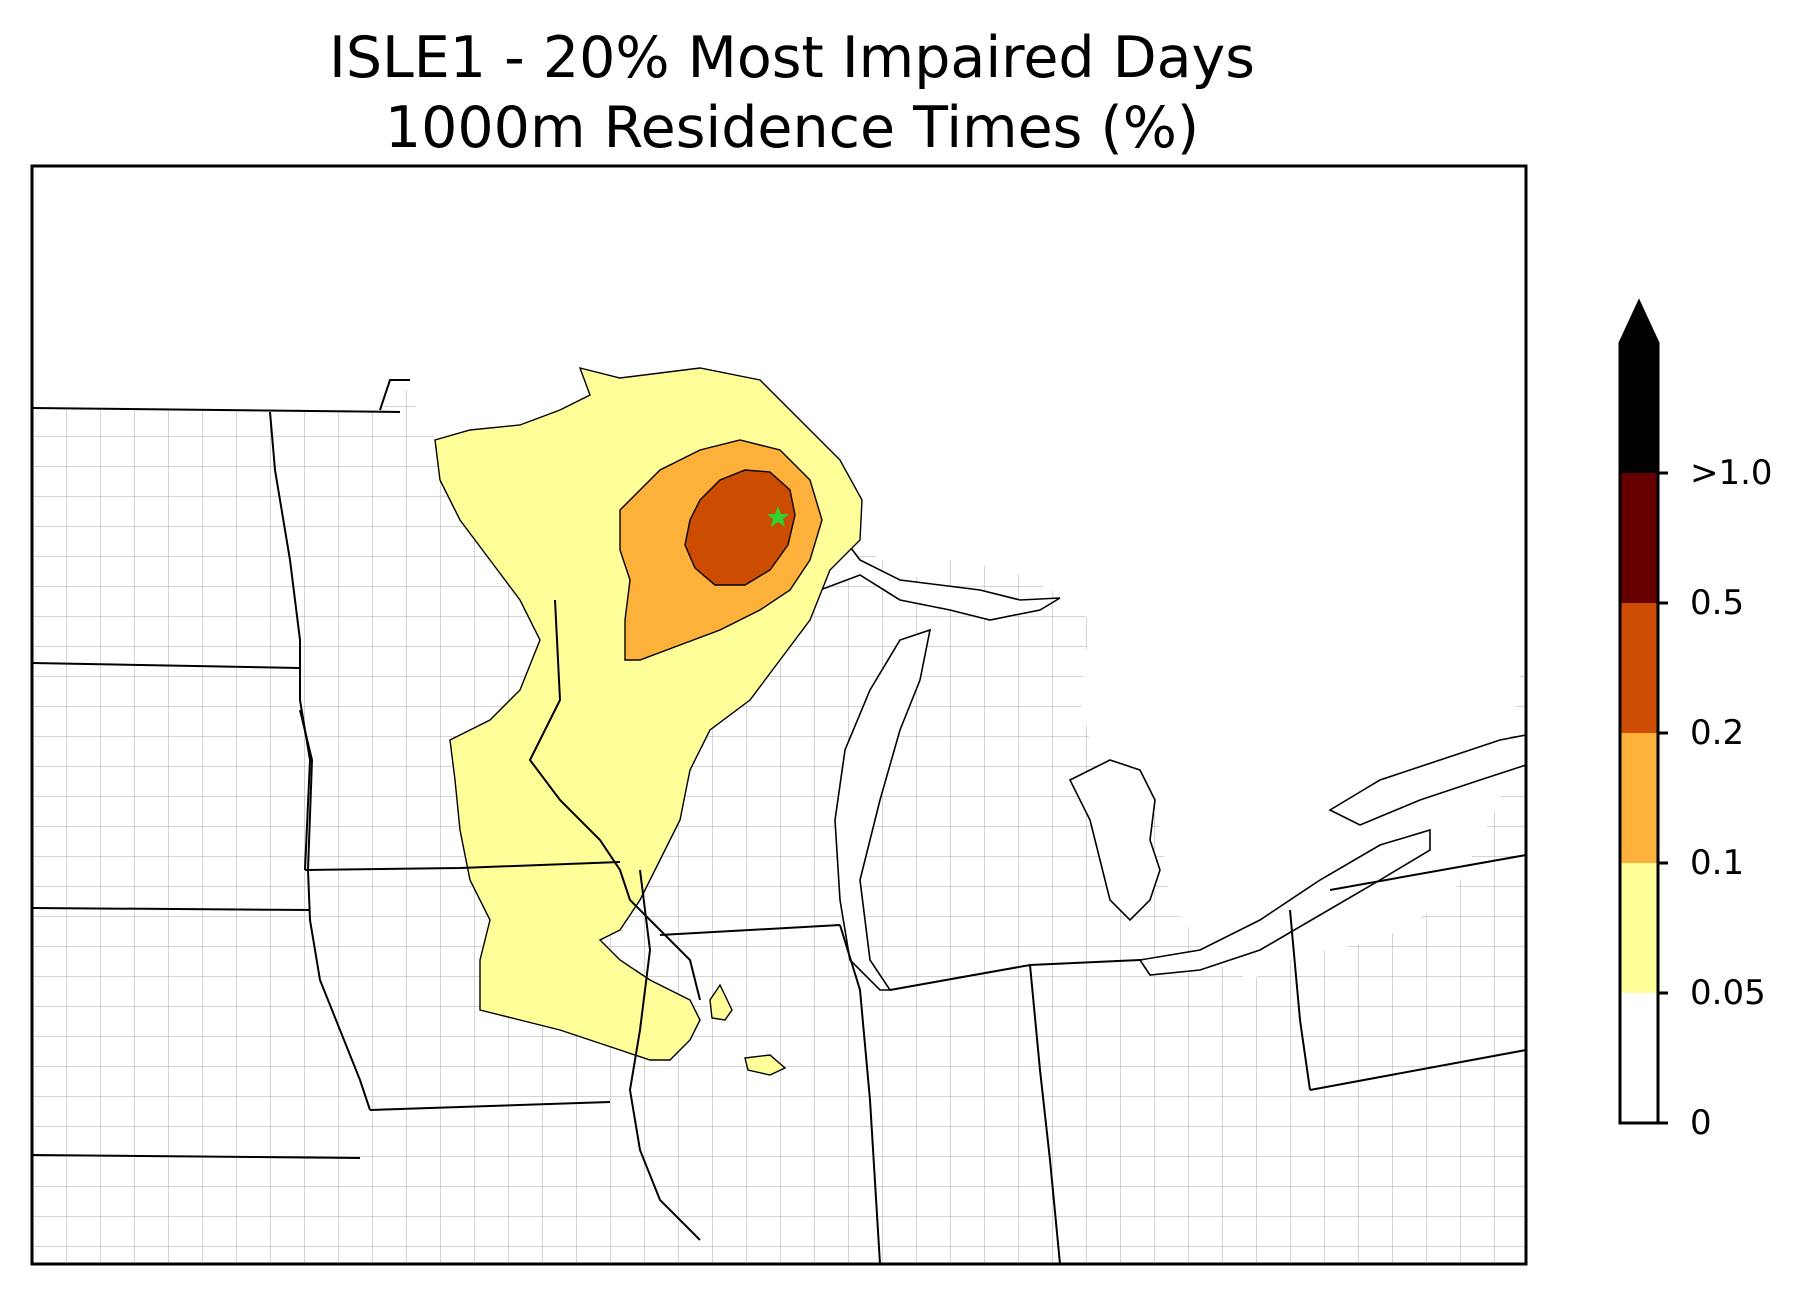  Describe the element at coordinates (792, 128) in the screenshot. I see `map-title-line2: 1000m Residence Times (%)` at that location.